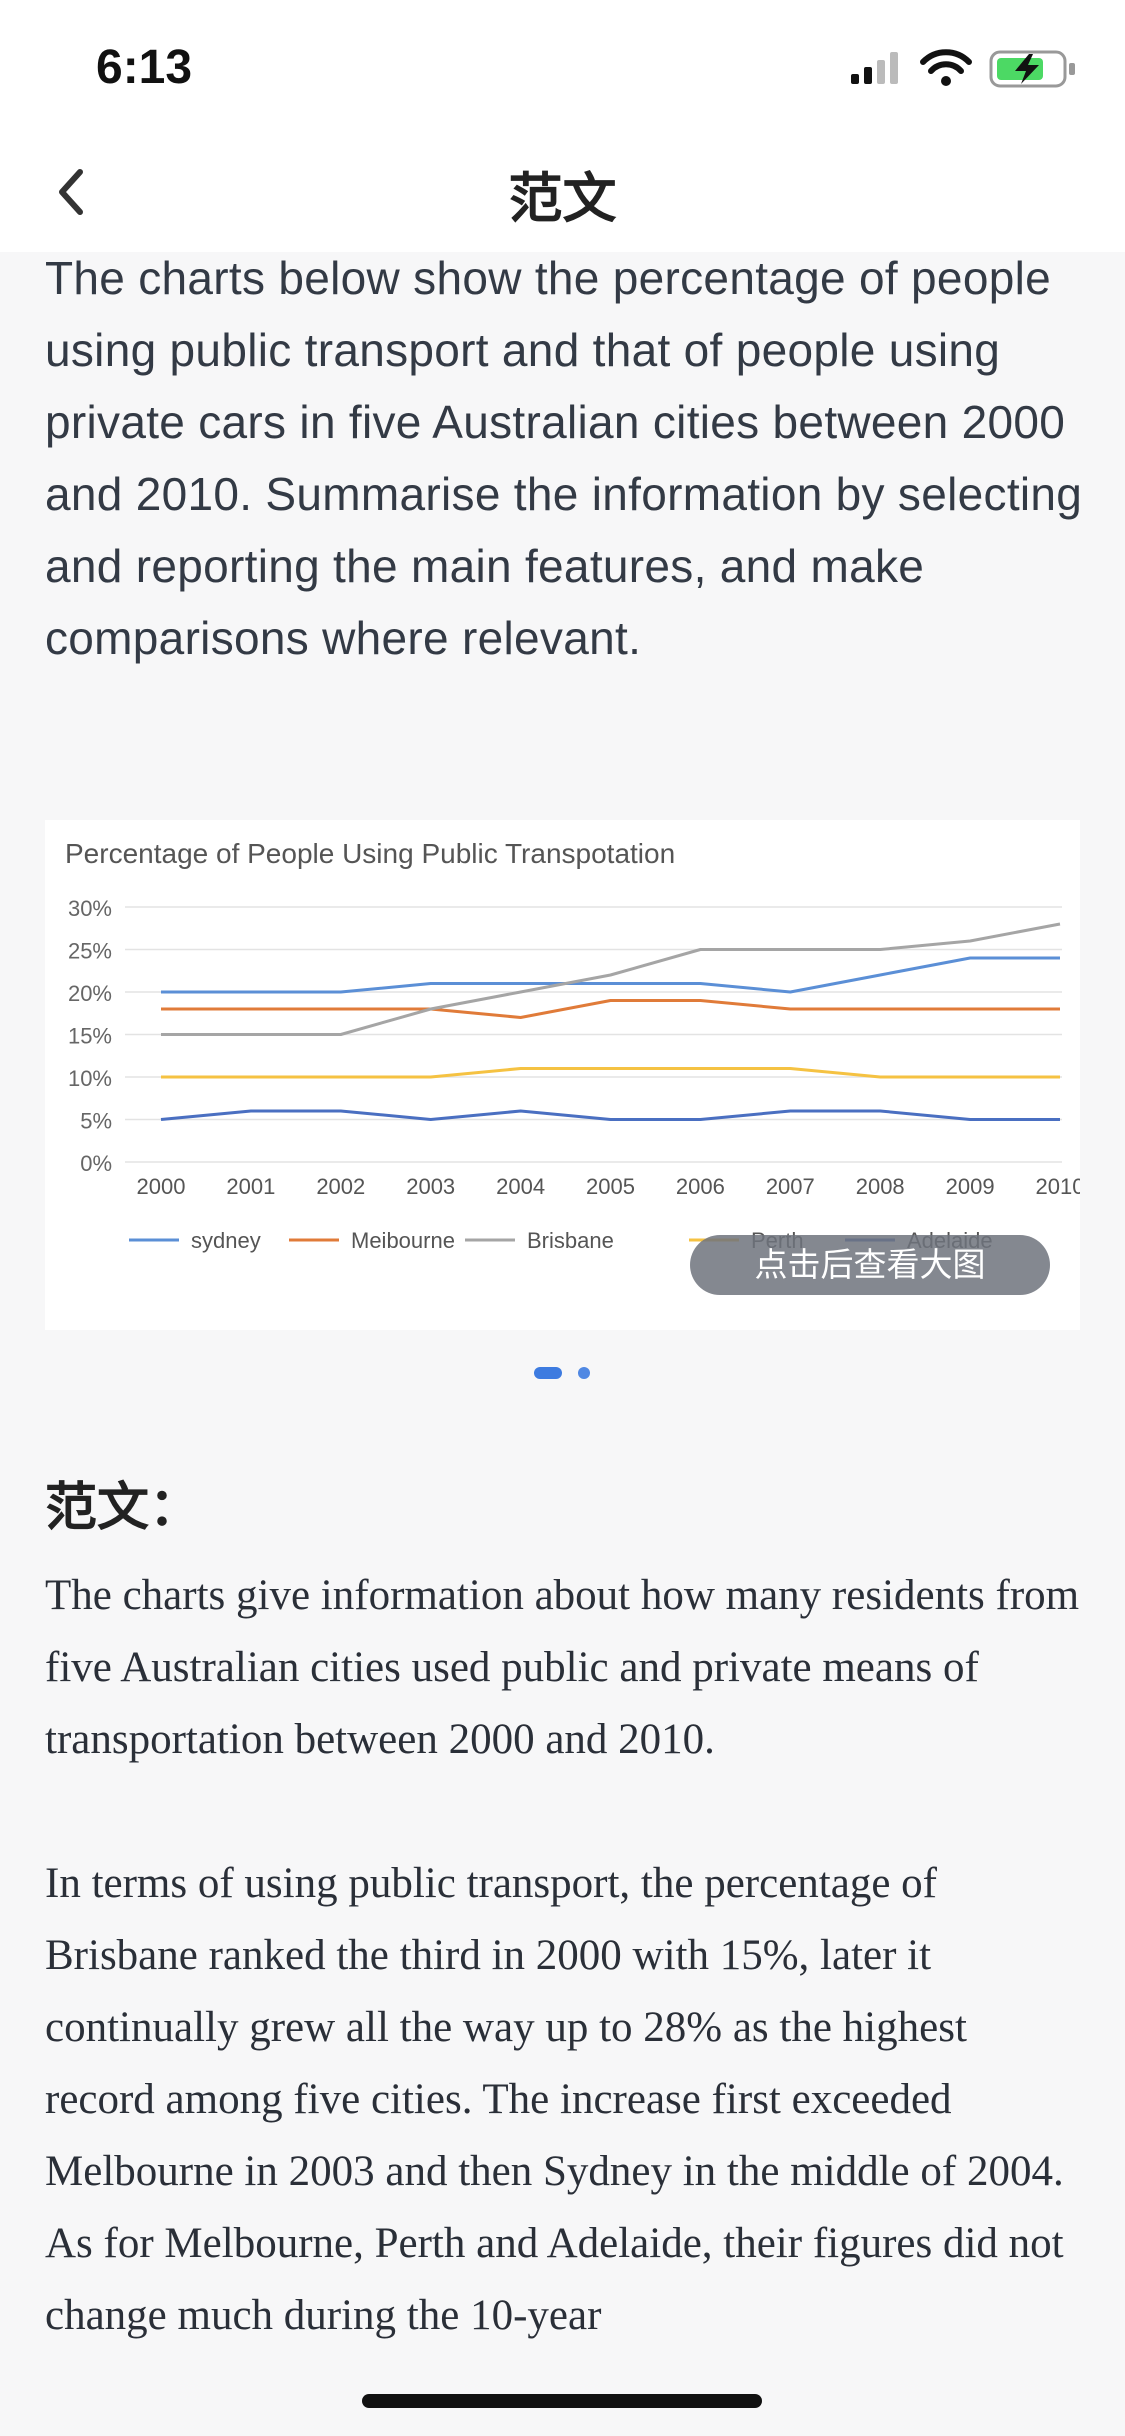 Image resolution: width=1125 pixels, height=2436 pixels. What do you see at coordinates (90, 908) in the screenshot?
I see `y-tick-label: 30%` at bounding box center [90, 908].